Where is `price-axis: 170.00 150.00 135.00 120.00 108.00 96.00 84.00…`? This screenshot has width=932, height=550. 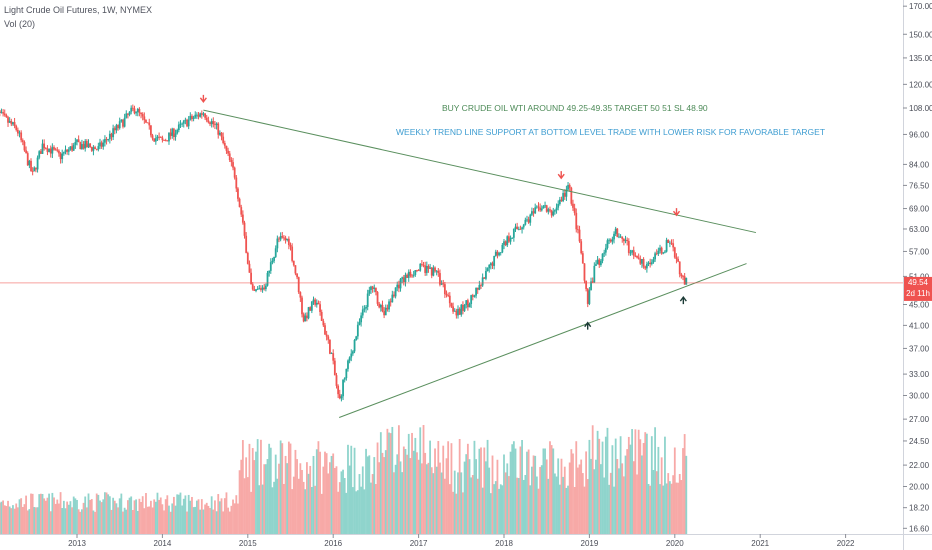 price-axis: 170.00 150.00 135.00 120.00 108.00 96.00 84.00… is located at coordinates (917, 267).